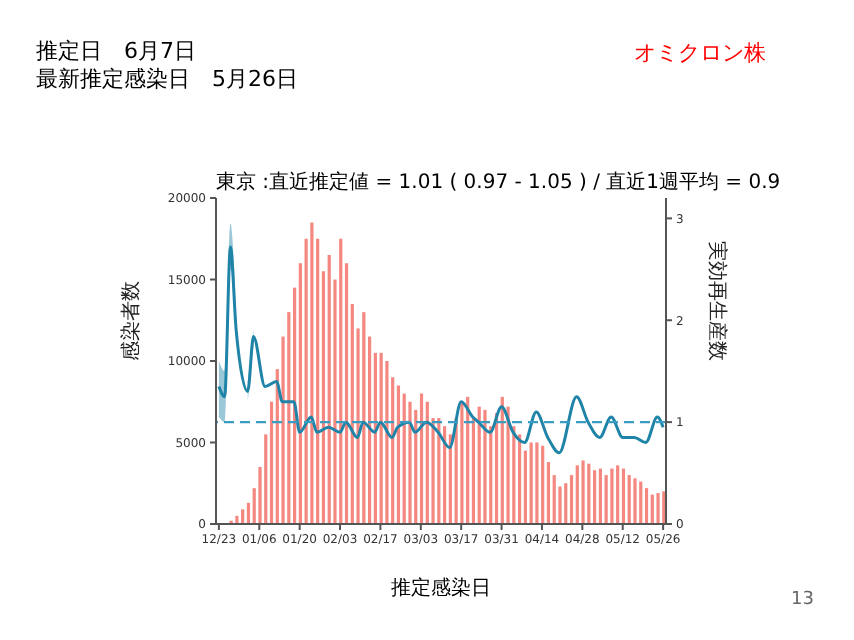  What do you see at coordinates (498, 182) in the screenshot?
I see `text: 東京 :直近推定値 = 1.01 ( 0.97 - 1.05 ) / 直近1週平均 = 0.9` at bounding box center [498, 182].